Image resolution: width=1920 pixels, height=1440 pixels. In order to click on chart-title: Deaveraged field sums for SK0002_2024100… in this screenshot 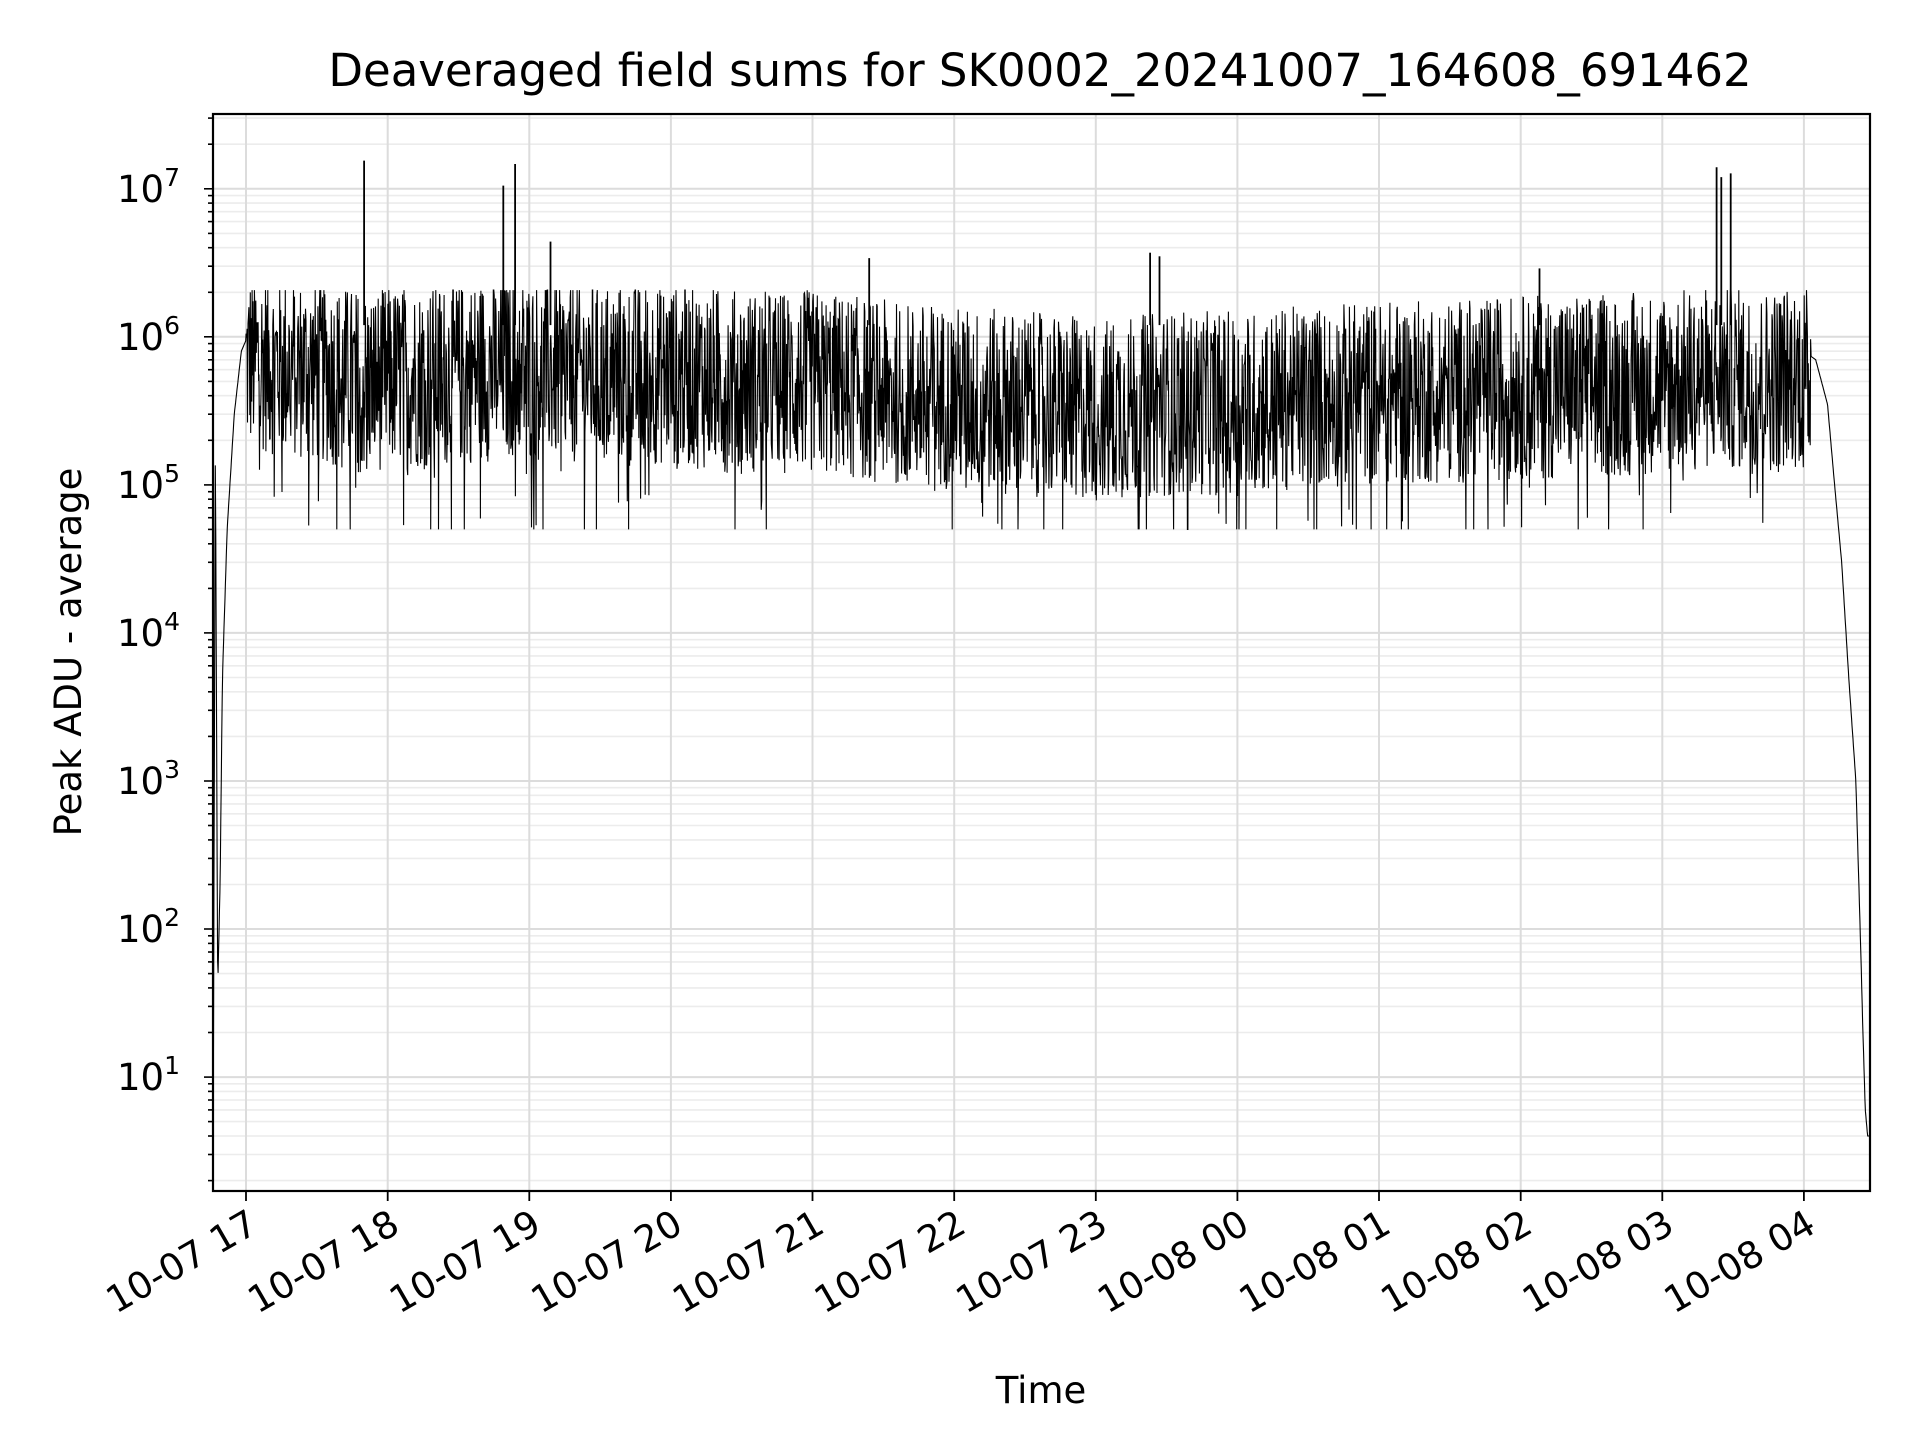, I will do `click(1039, 70)`.